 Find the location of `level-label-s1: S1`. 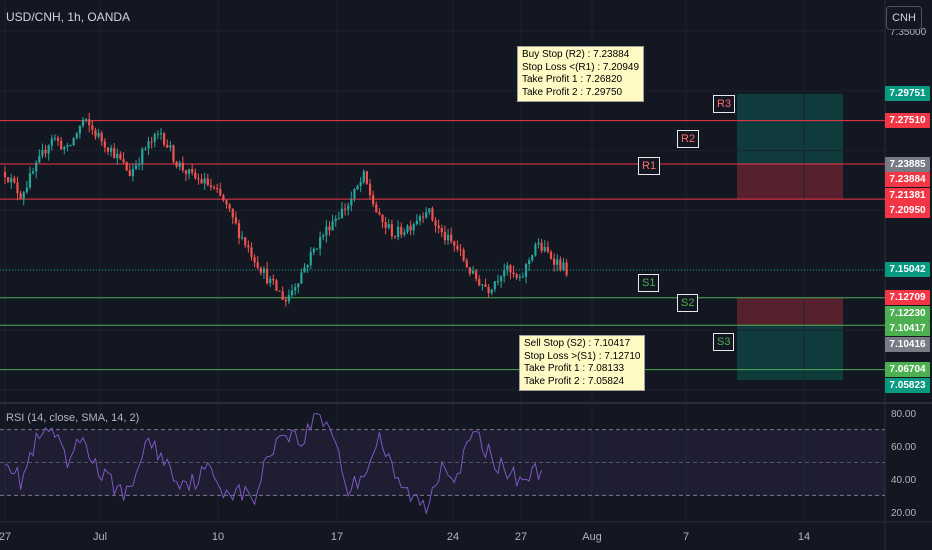

level-label-s1: S1 is located at coordinates (649, 283).